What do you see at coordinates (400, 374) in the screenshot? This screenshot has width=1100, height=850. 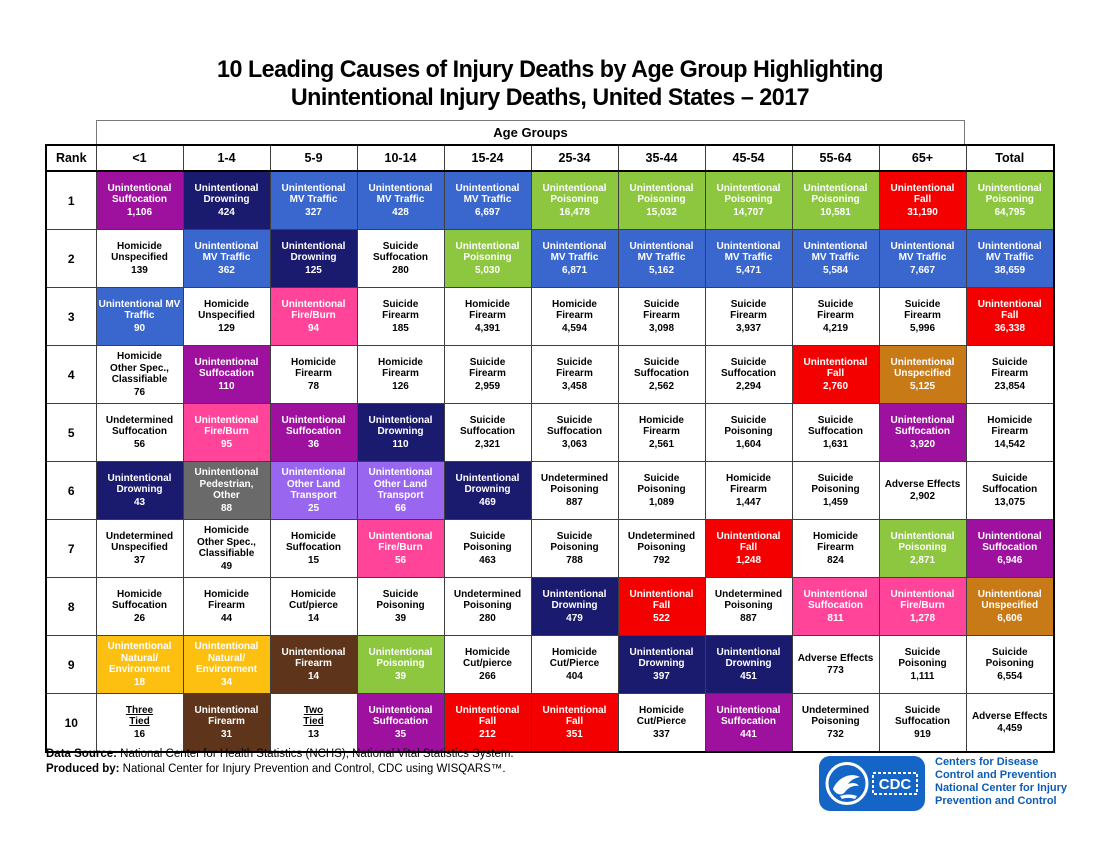 I see `cause-cell: Homicide Firearm 126` at bounding box center [400, 374].